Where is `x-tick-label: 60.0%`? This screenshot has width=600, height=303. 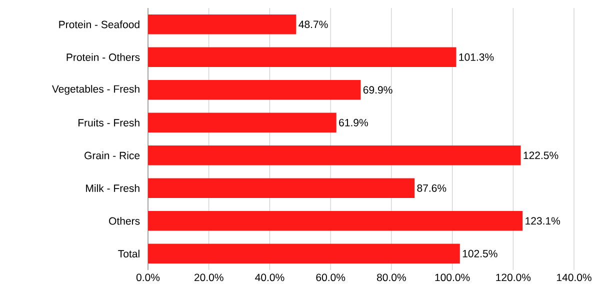 x-tick-label: 60.0% is located at coordinates (331, 278).